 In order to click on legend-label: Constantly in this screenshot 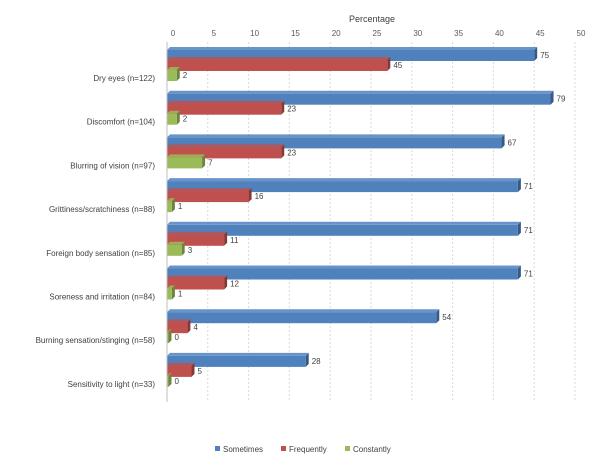, I will do `click(372, 449)`.